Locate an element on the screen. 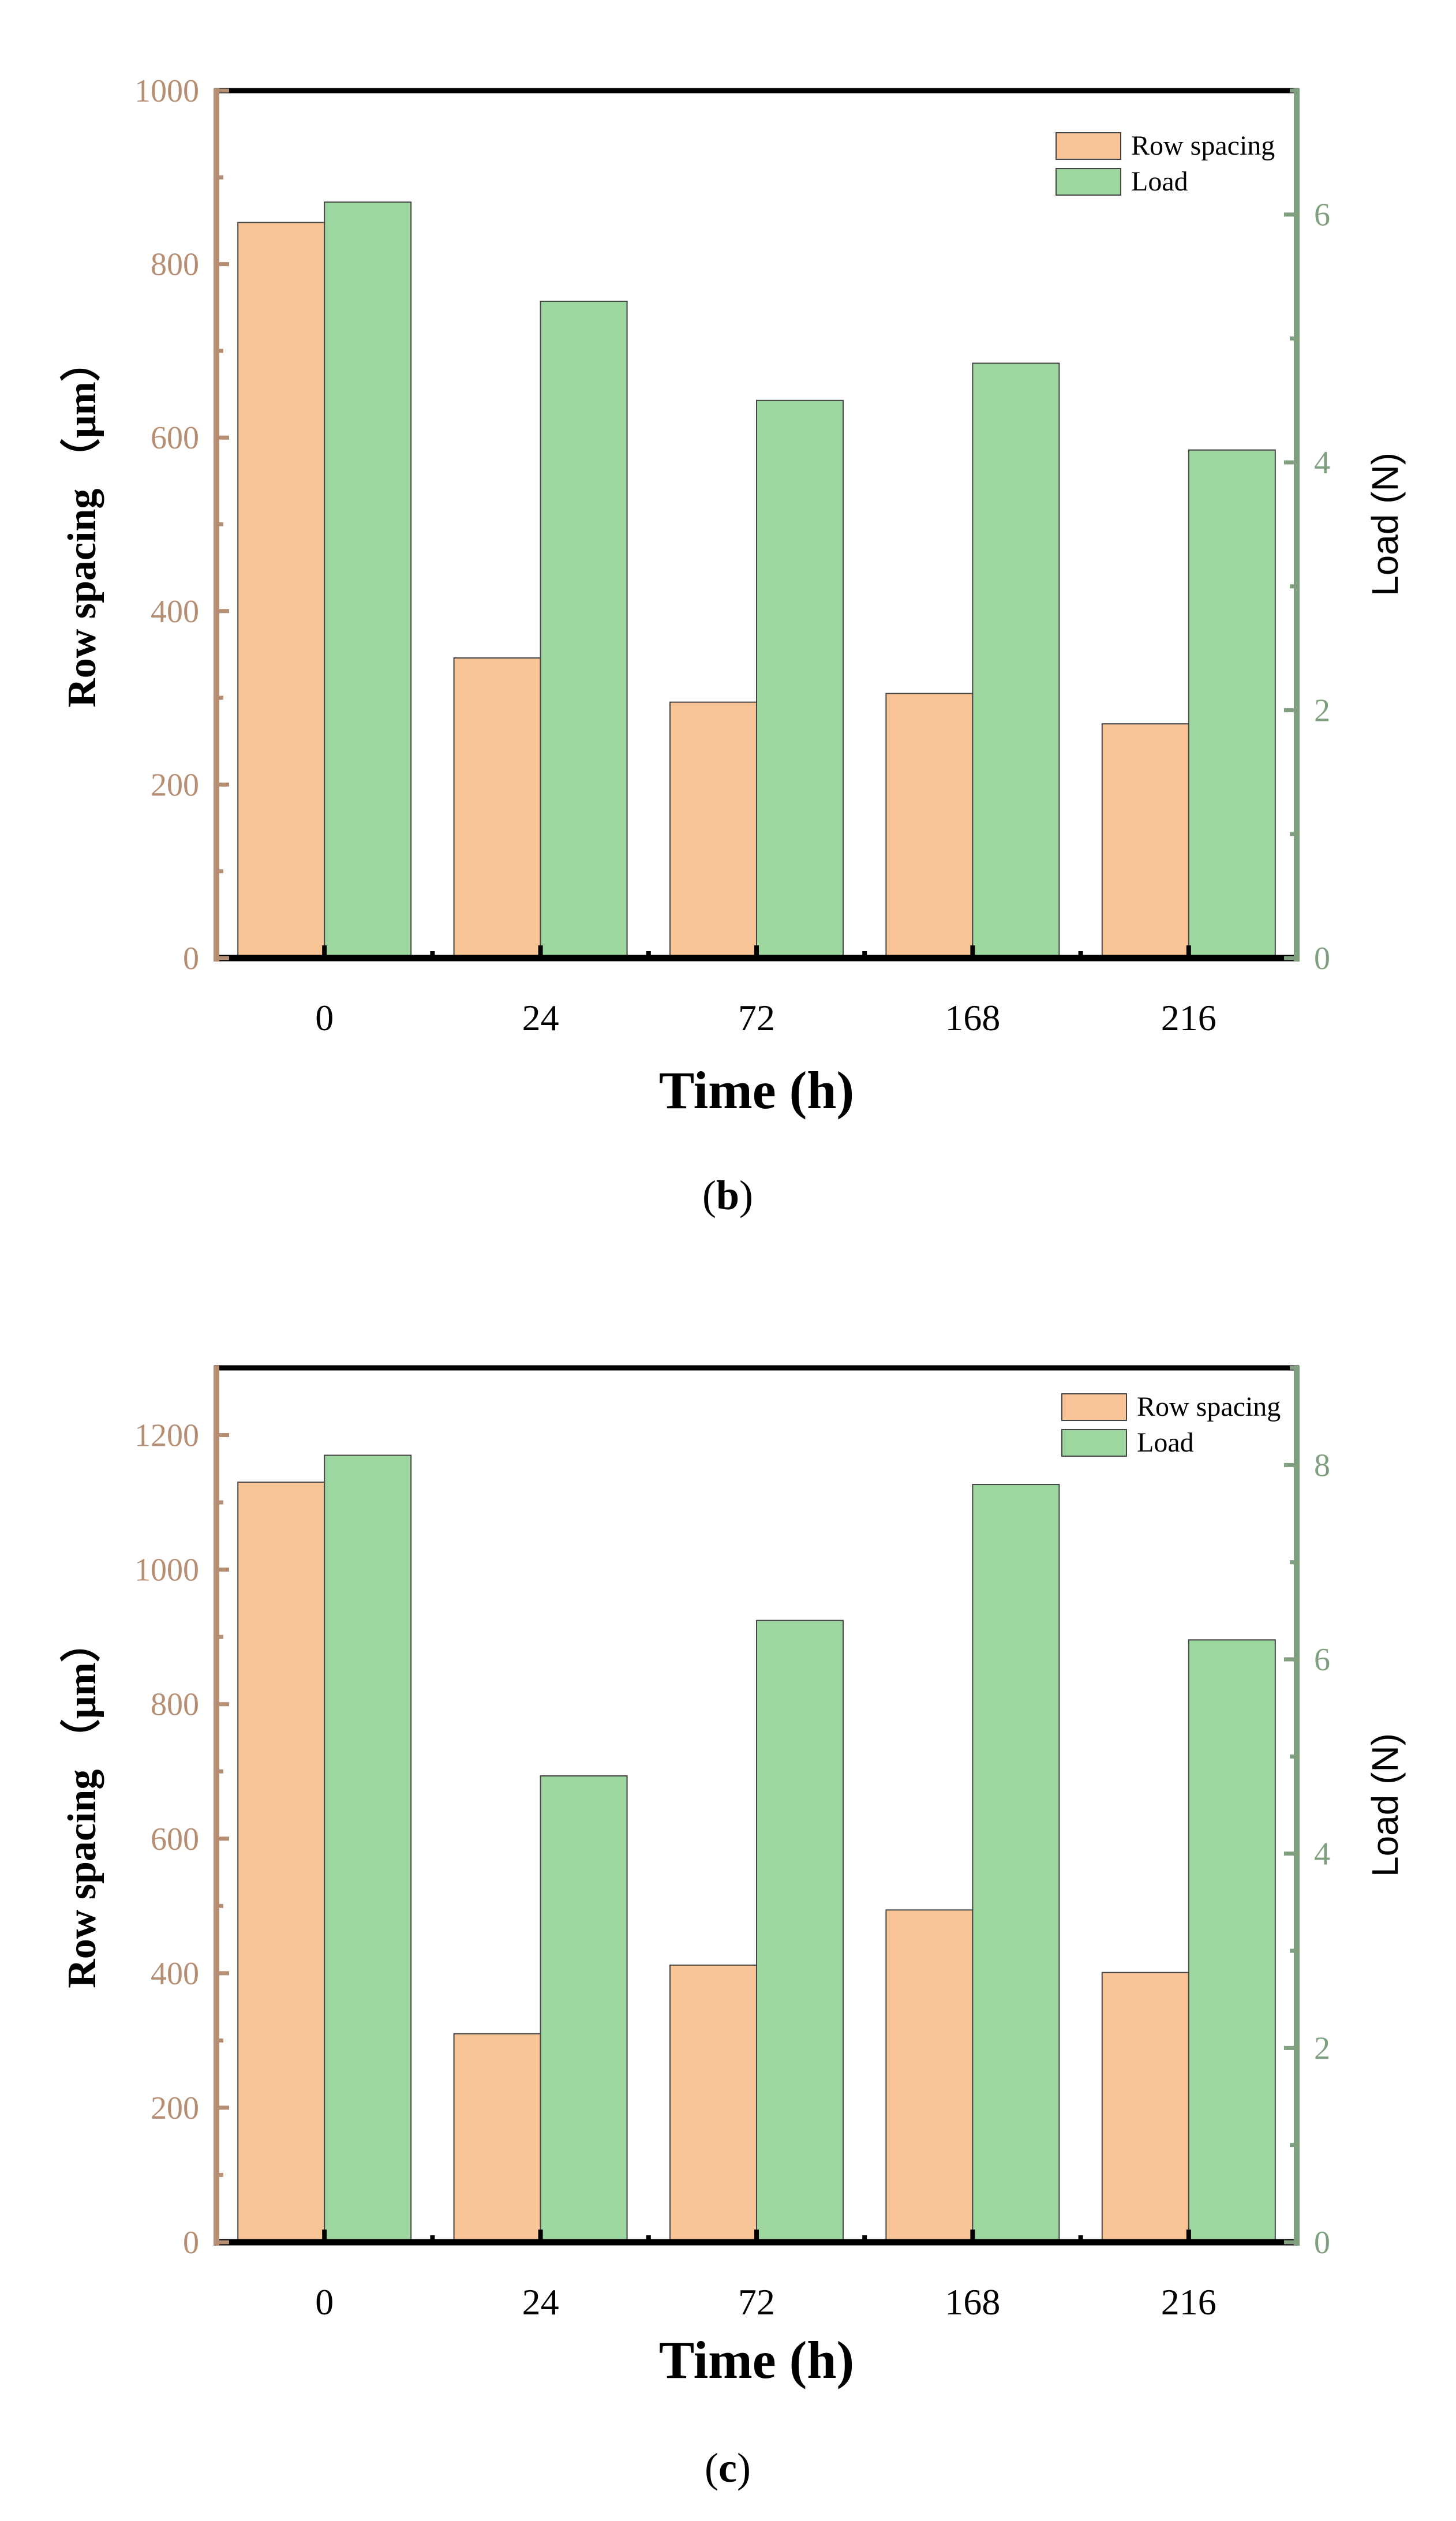  panel-letter: c is located at coordinates (728, 2468).